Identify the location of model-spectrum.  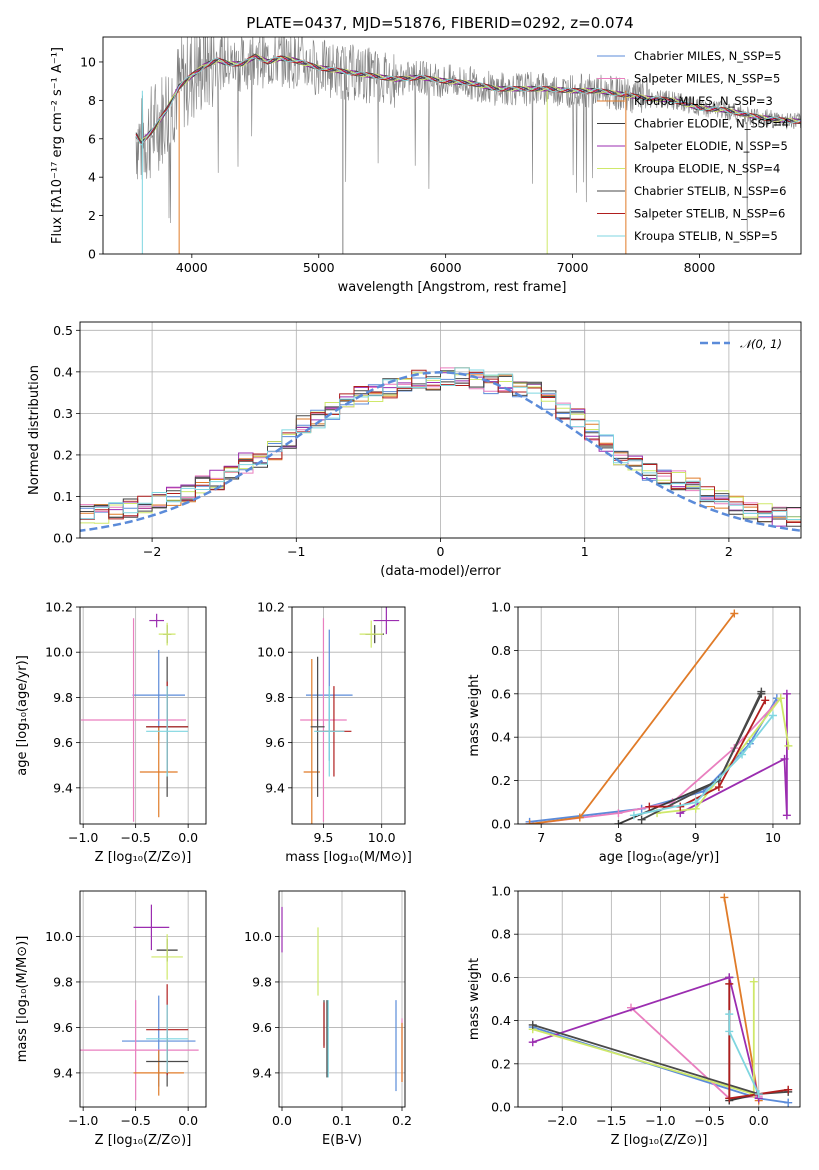
(468, 97).